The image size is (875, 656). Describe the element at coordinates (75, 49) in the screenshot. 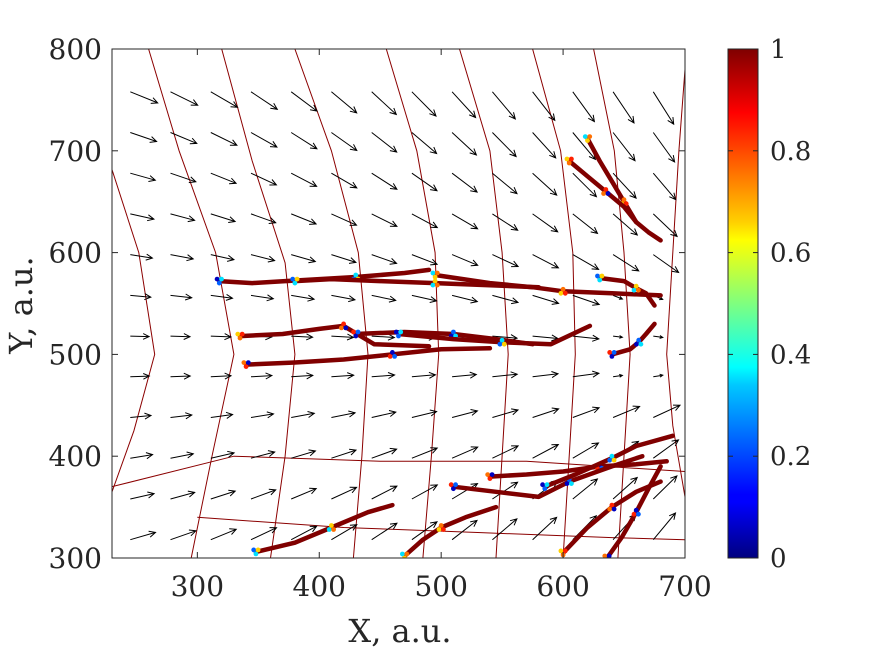

I see `y-tick-label: 800` at that location.